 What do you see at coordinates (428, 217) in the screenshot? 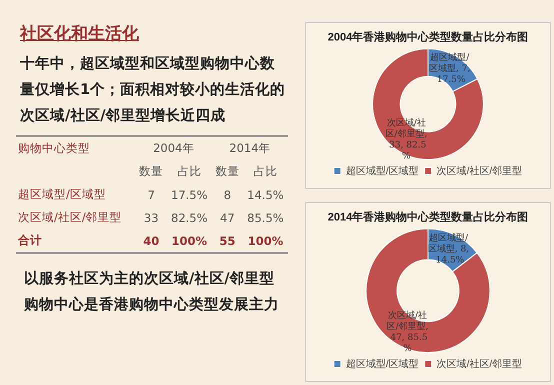
I see `chart-title: 2014年香港购物中心类型数量占比分布图` at bounding box center [428, 217].